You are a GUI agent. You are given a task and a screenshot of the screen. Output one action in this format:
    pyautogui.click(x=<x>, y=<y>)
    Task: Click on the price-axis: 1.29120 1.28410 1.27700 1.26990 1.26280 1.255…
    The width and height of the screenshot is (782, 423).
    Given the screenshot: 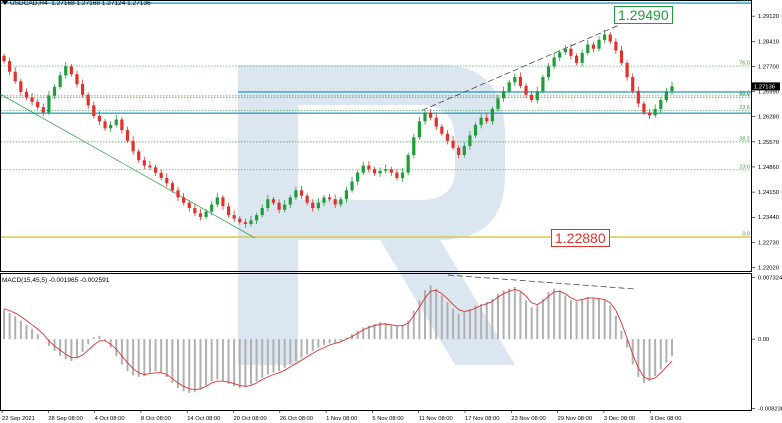 What is the action you would take?
    pyautogui.click(x=765, y=143)
    